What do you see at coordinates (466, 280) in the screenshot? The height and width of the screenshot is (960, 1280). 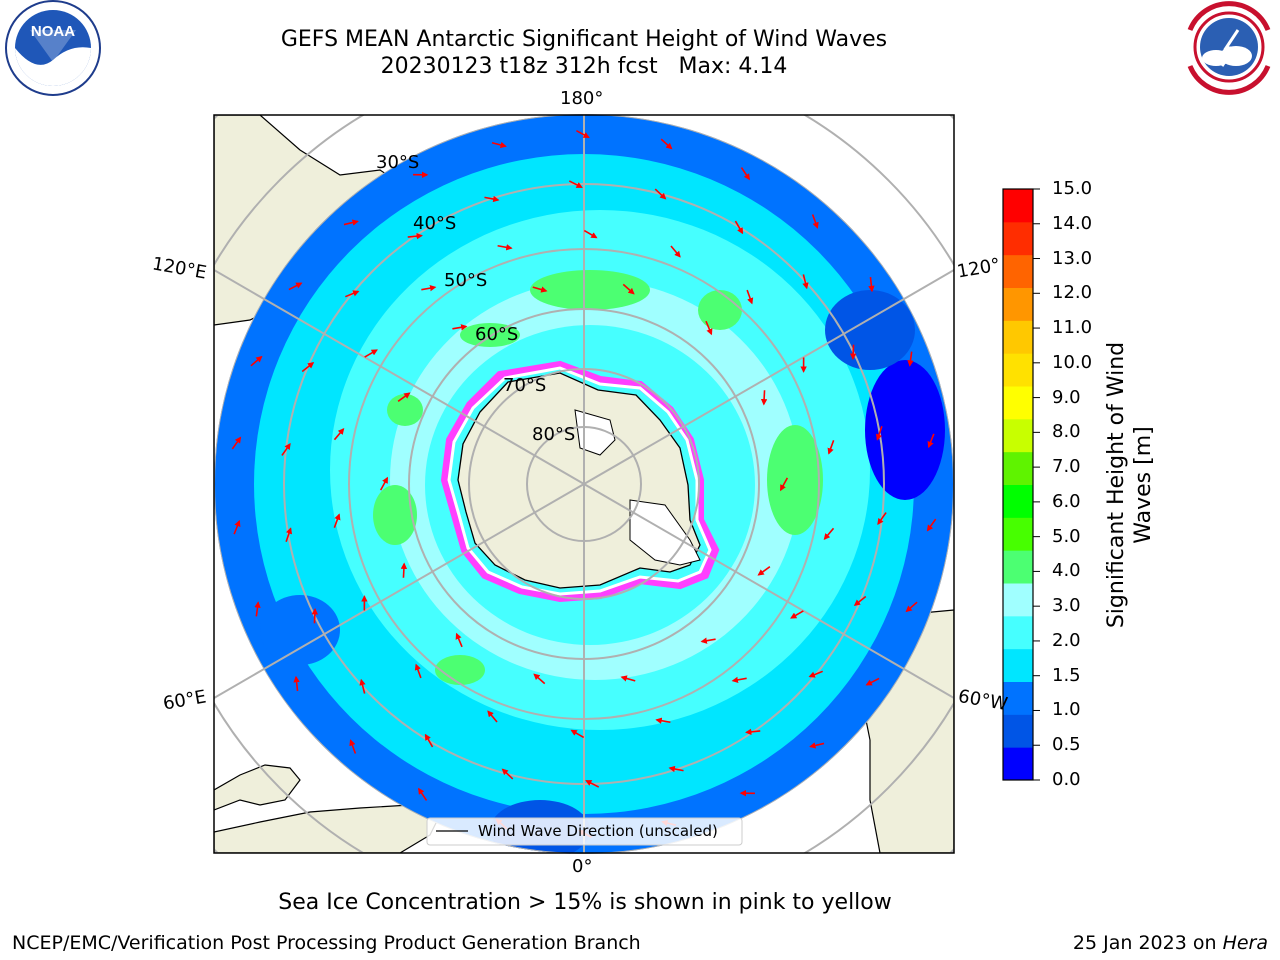 I see `lat-label-50s: 50°S` at bounding box center [466, 280].